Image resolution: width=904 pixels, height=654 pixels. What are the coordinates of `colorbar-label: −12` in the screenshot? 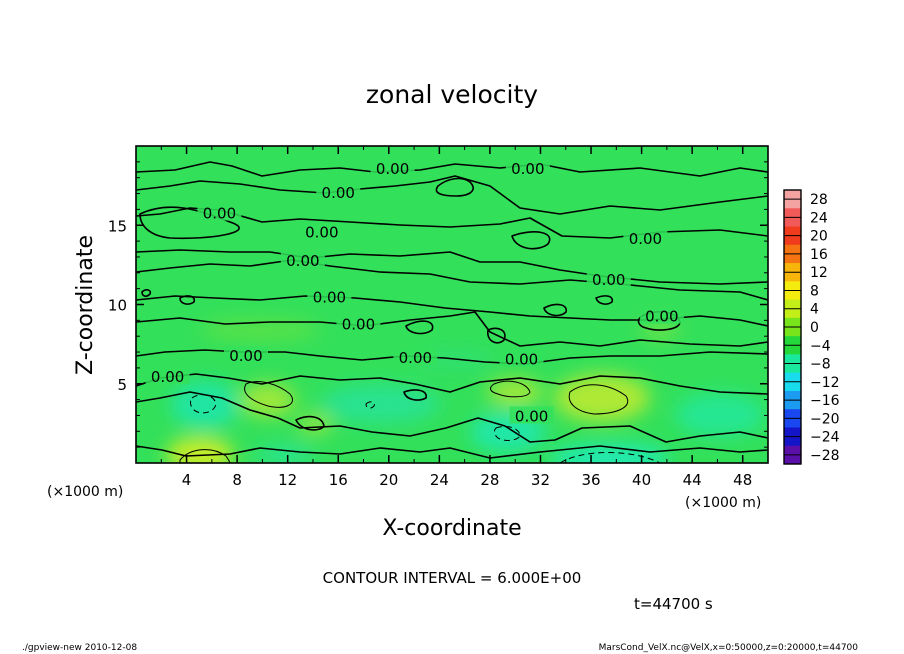 It's located at (825, 383).